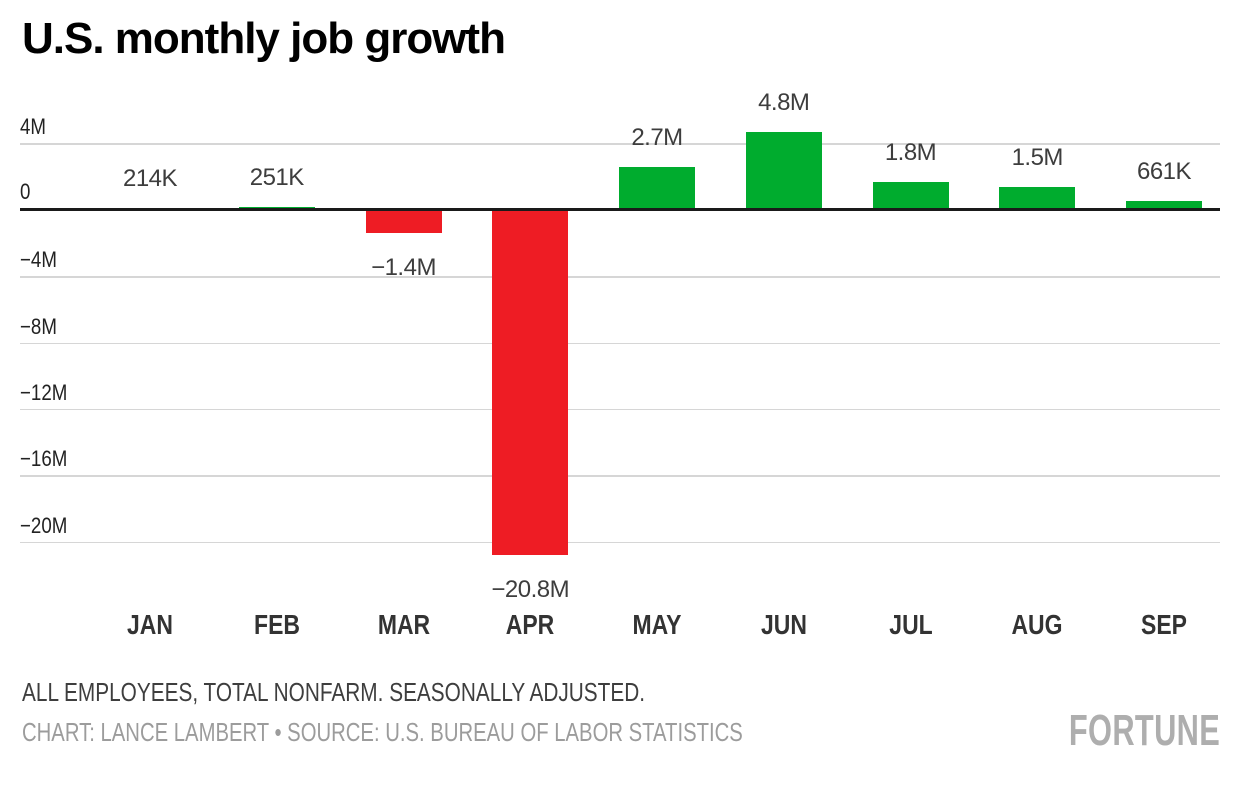  Describe the element at coordinates (530, 624) in the screenshot. I see `x-tick-apr: APR` at that location.